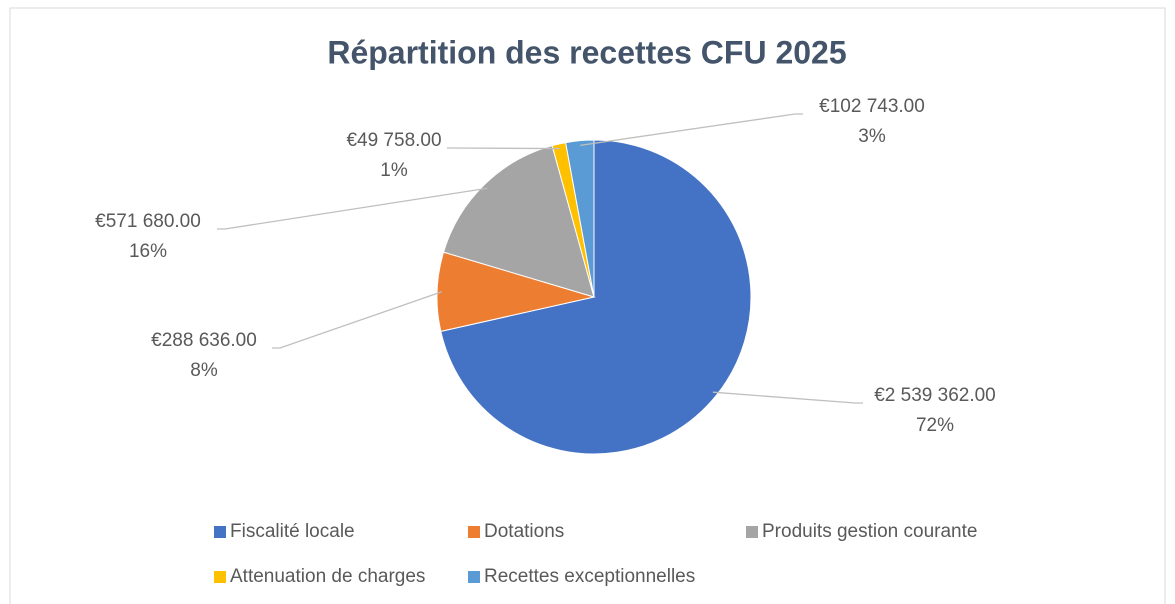 The image size is (1175, 604). What do you see at coordinates (327, 576) in the screenshot?
I see `legend-label: Attenuation de charges` at bounding box center [327, 576].